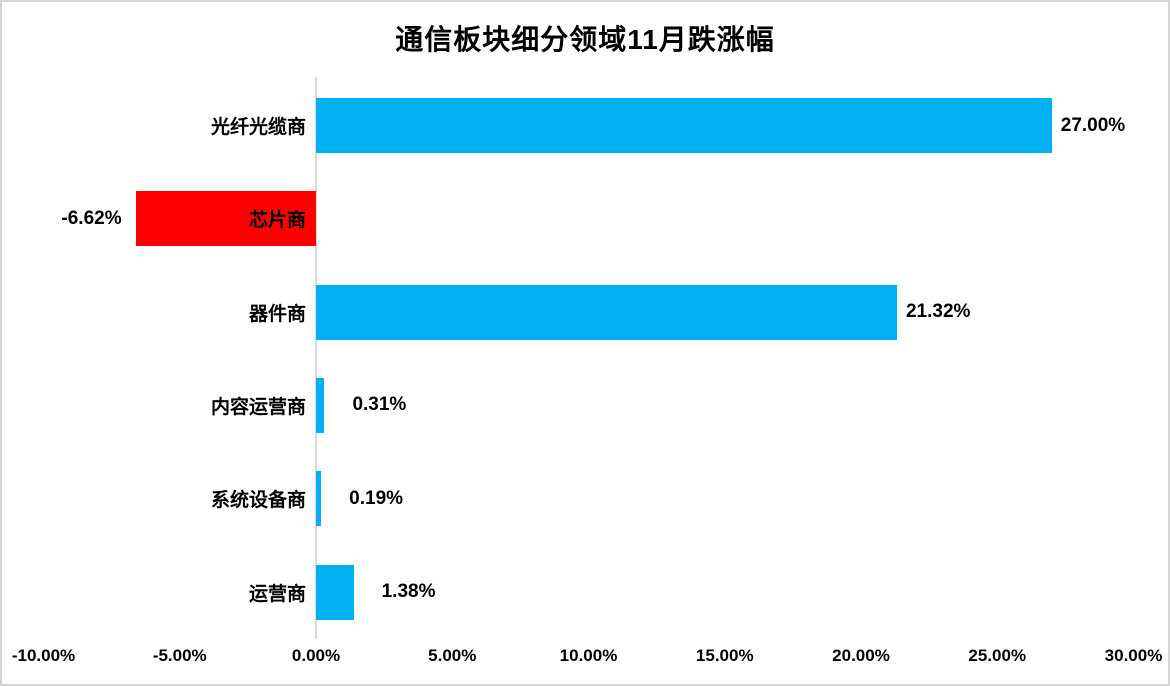 Image resolution: width=1170 pixels, height=686 pixels. I want to click on x-tick-label-1: -5.00%, so click(179, 655).